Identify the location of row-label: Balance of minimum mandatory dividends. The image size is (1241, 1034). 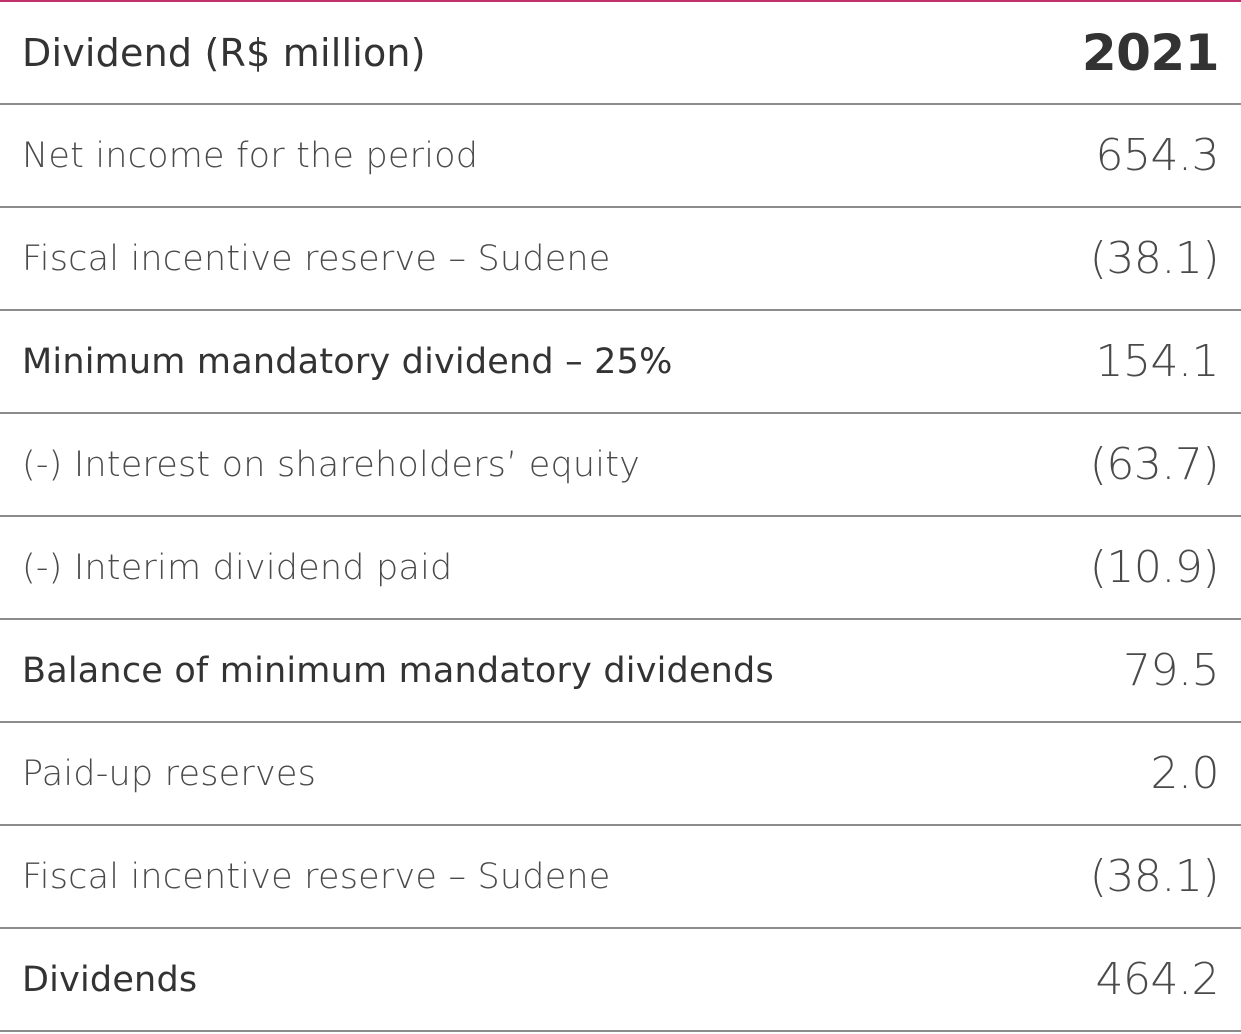
(398, 670).